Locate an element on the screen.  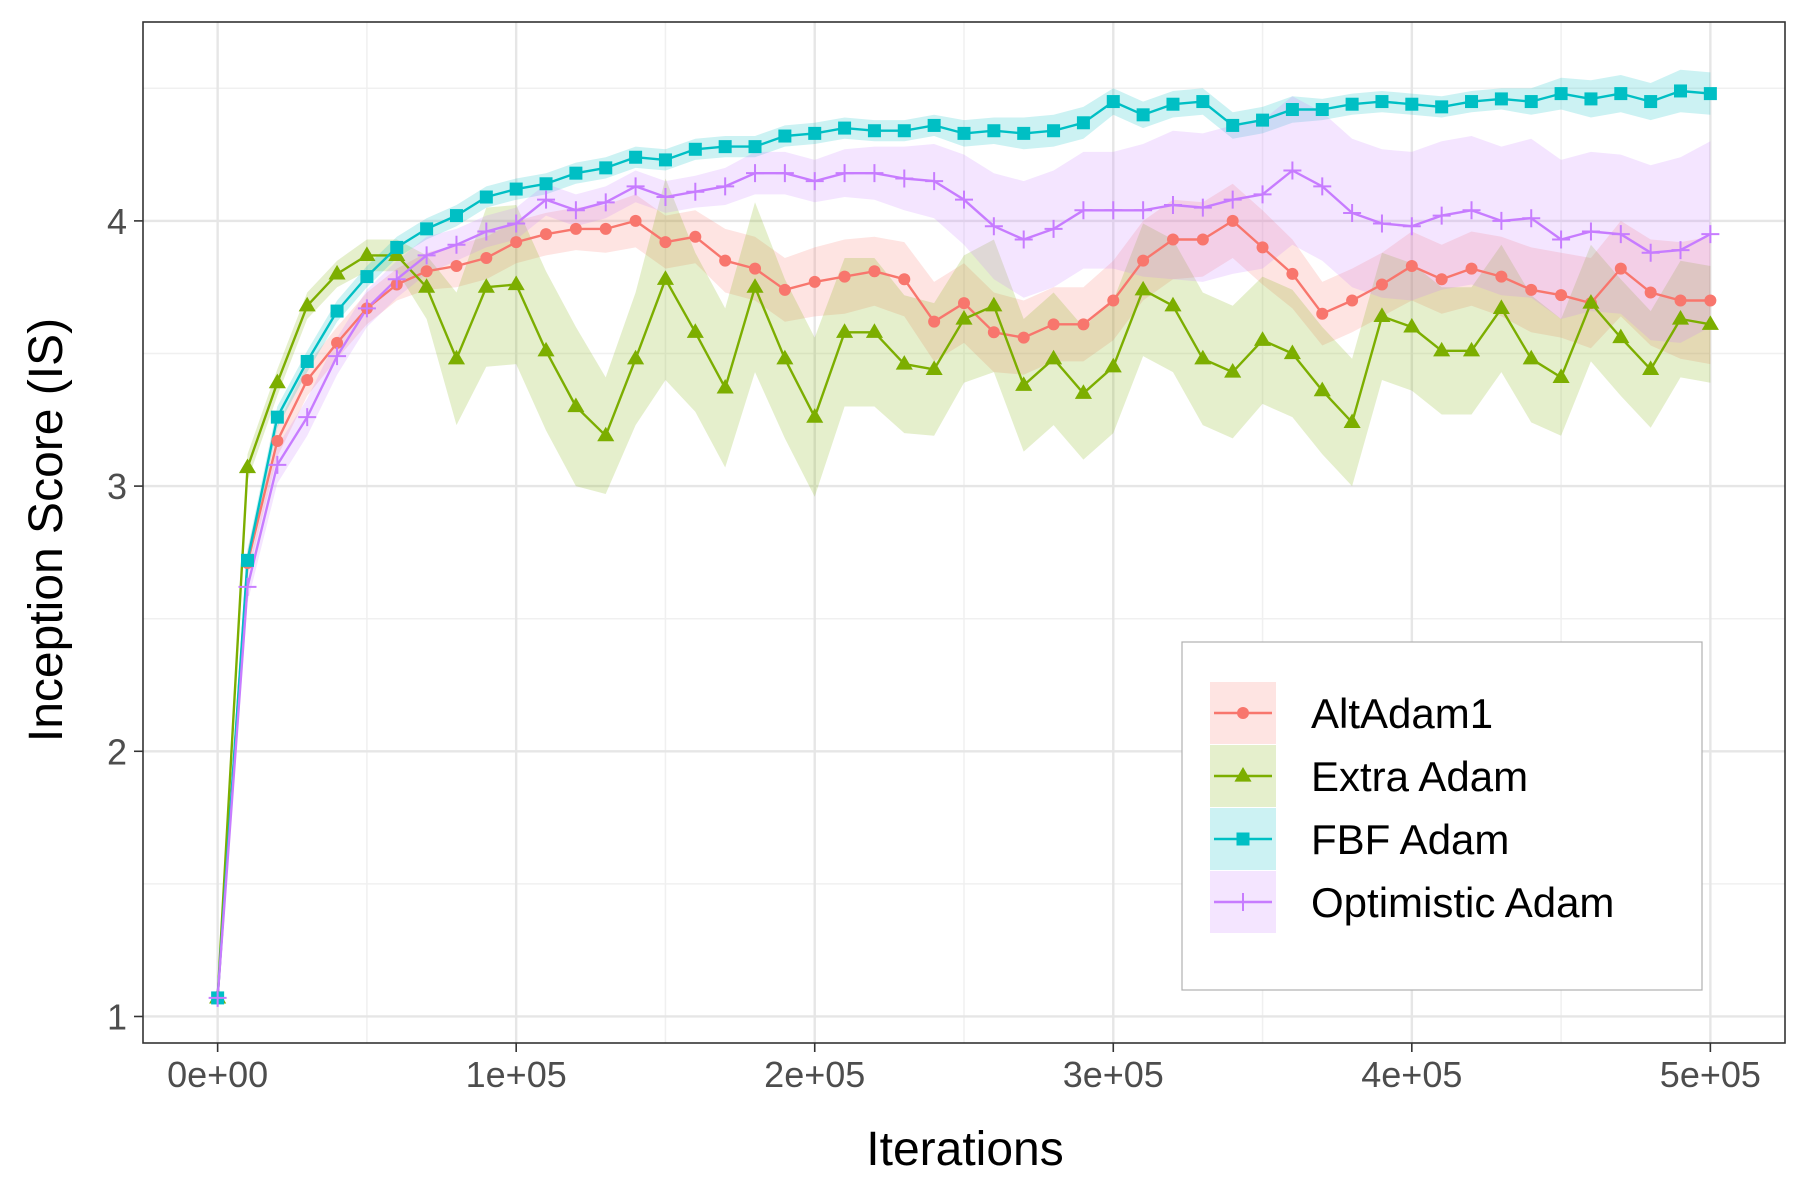
y-tick-label: 3 is located at coordinates (117, 486).